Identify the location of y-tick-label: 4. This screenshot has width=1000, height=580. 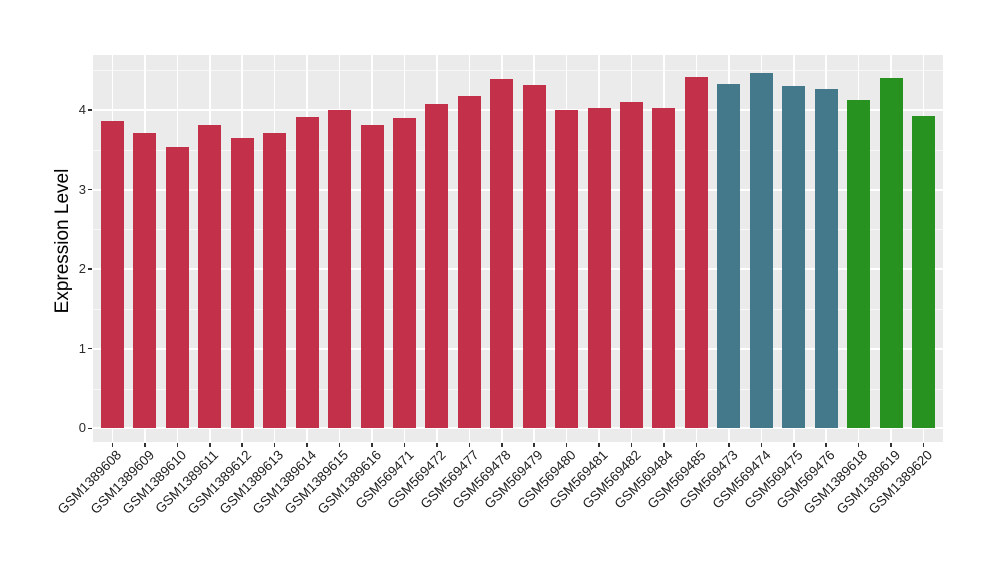
(82, 109).